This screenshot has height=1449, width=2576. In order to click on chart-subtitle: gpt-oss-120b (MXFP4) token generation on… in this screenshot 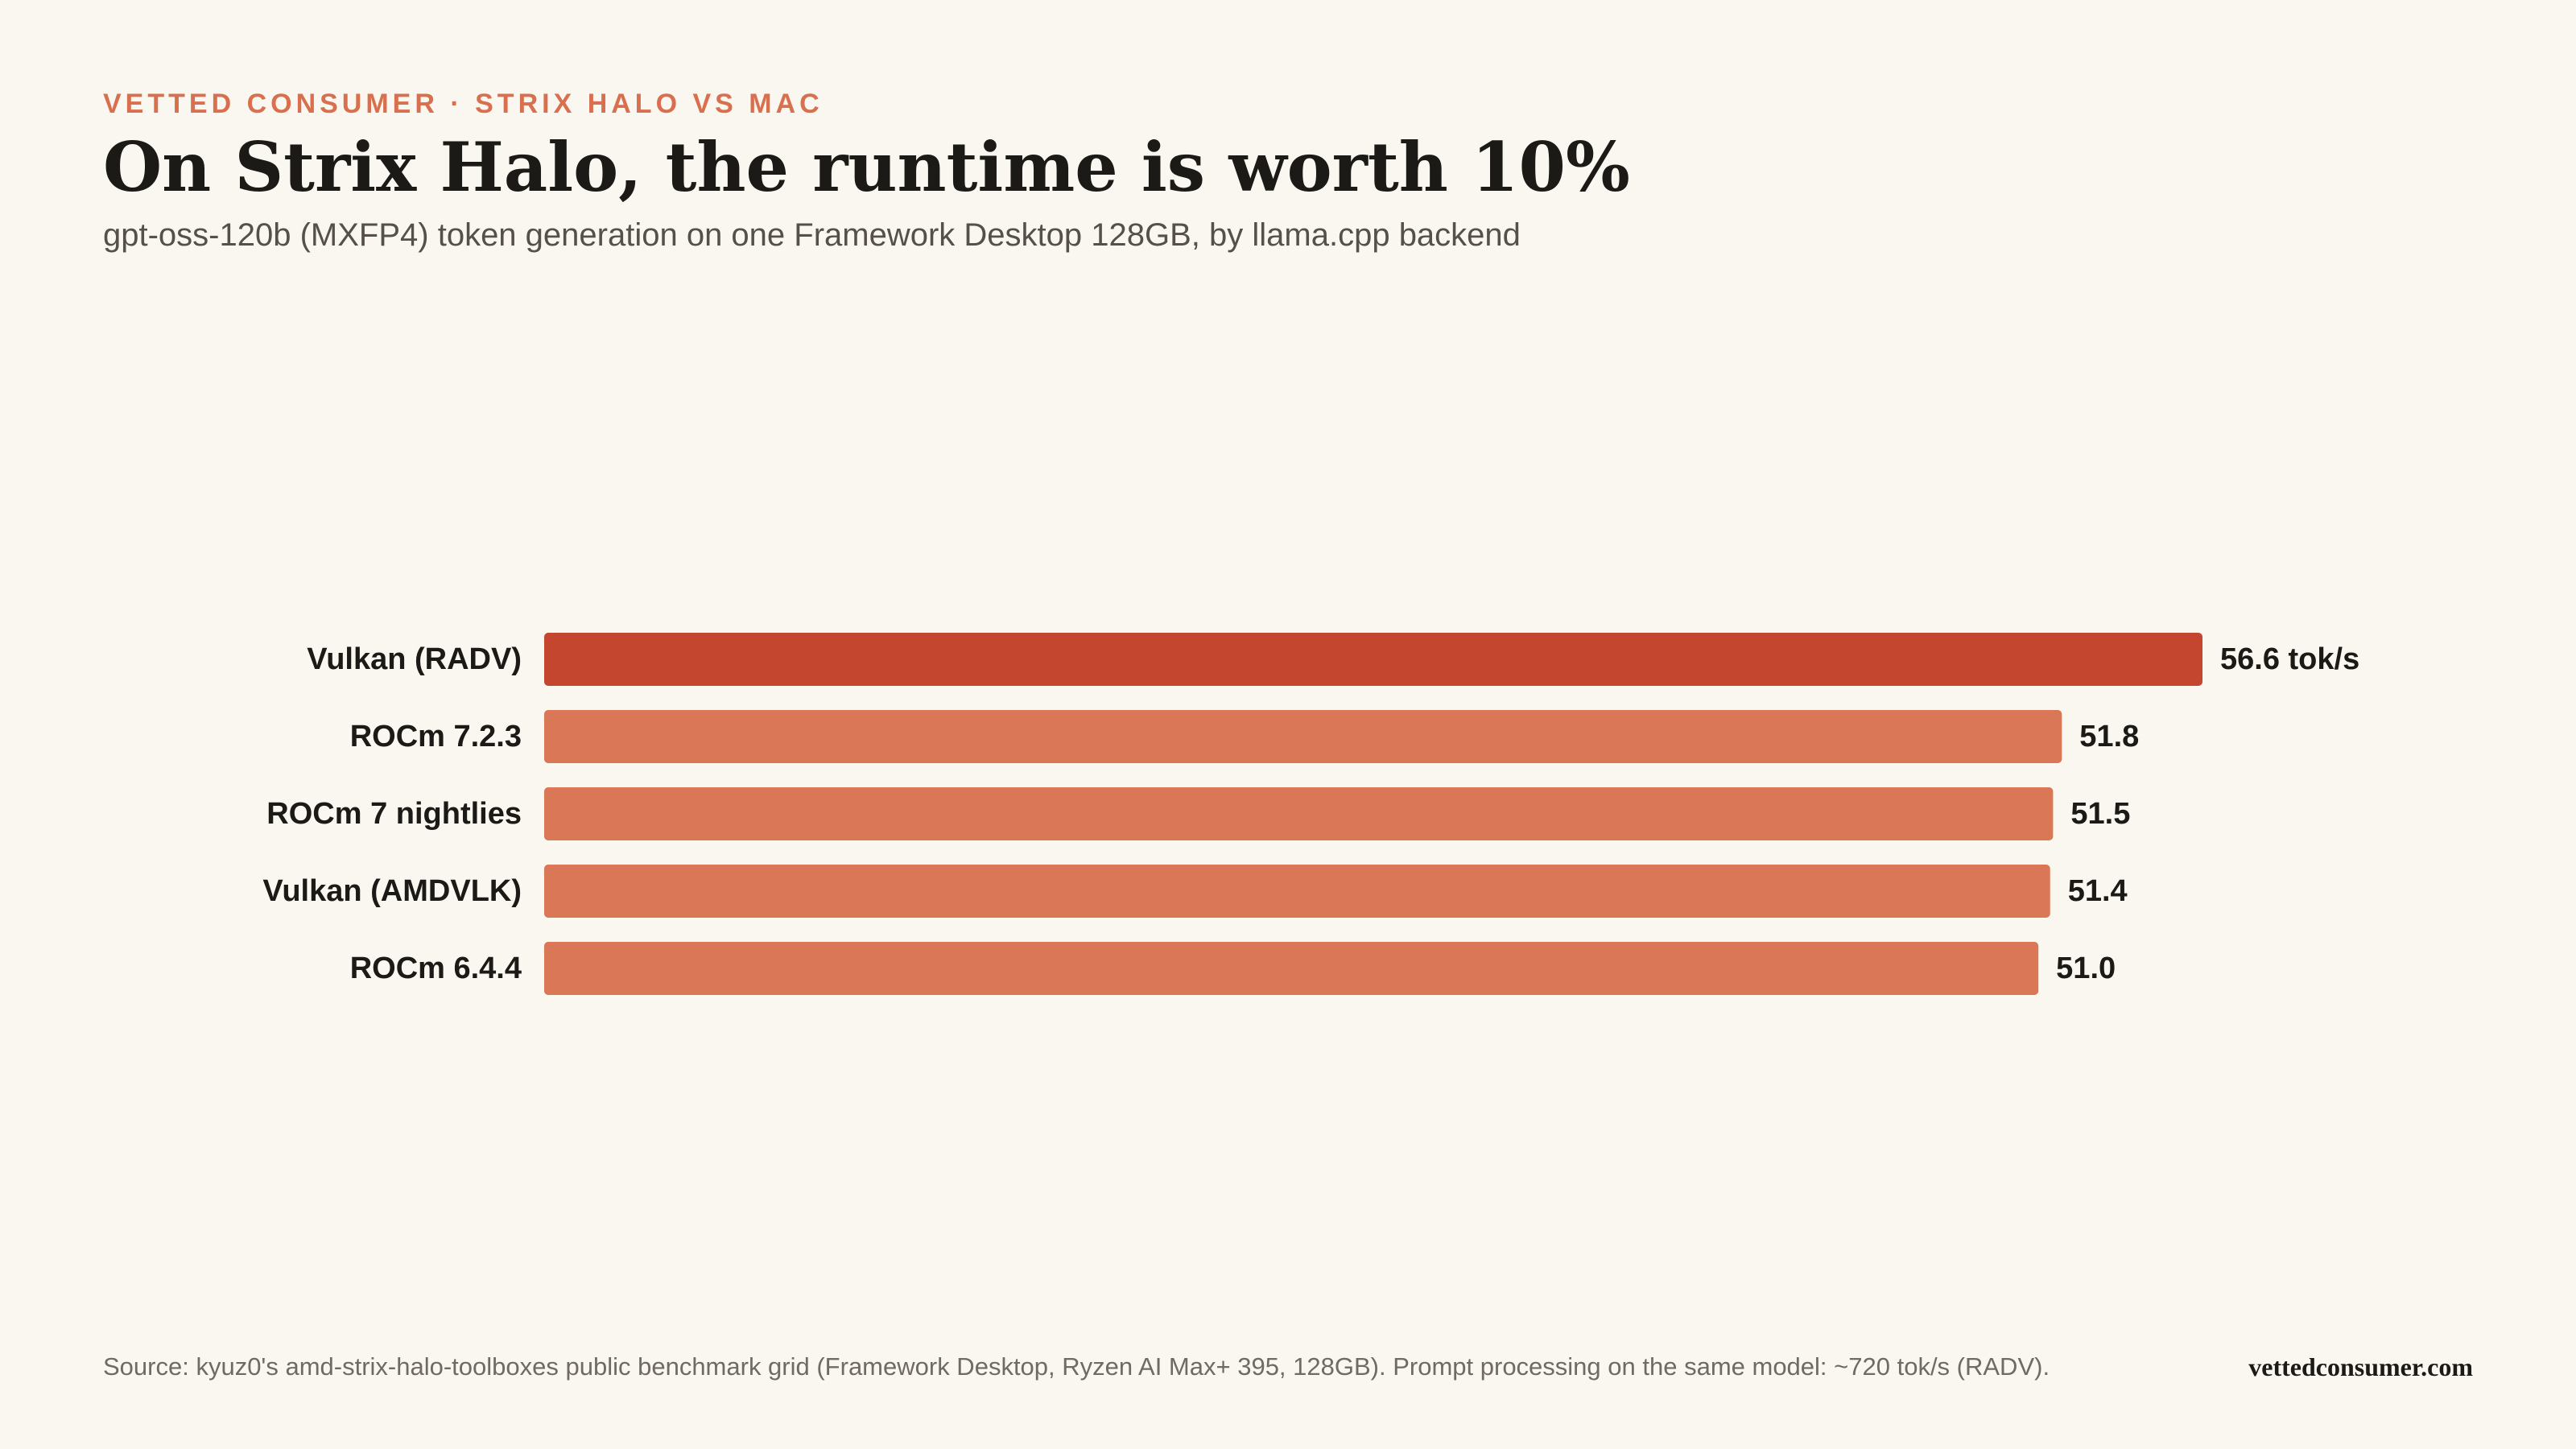, I will do `click(812, 235)`.